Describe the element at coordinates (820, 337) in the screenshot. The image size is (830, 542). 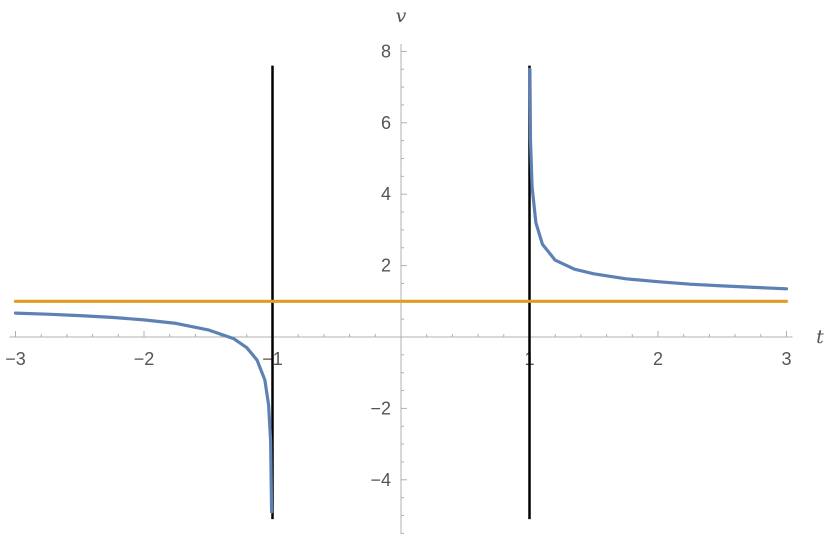
I see `x-axis-title: t` at that location.